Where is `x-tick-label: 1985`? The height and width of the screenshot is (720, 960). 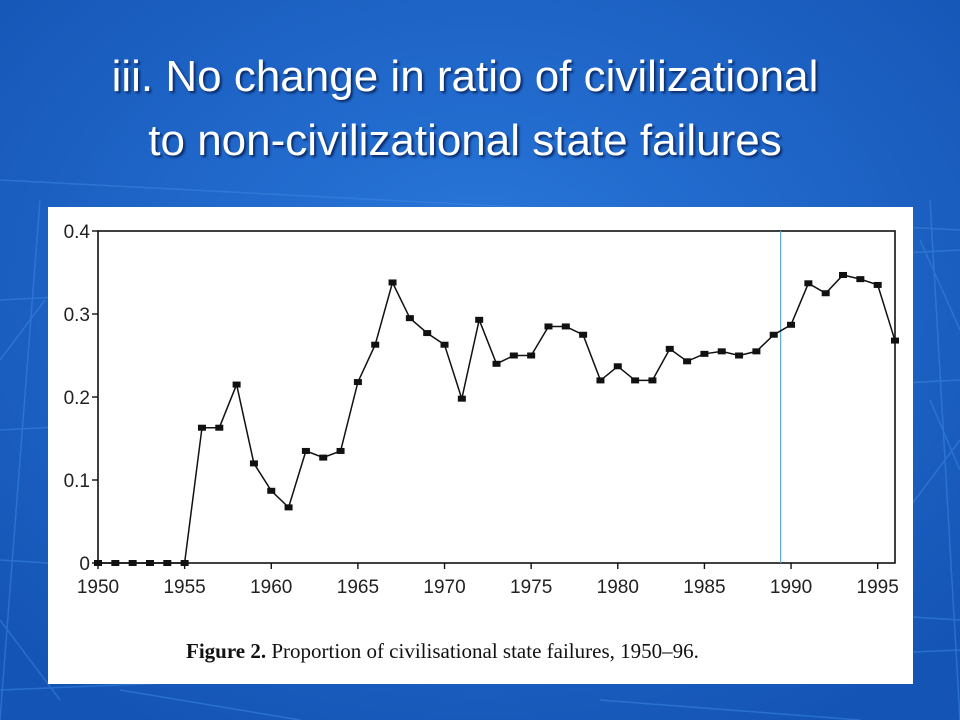 x-tick-label: 1985 is located at coordinates (704, 587).